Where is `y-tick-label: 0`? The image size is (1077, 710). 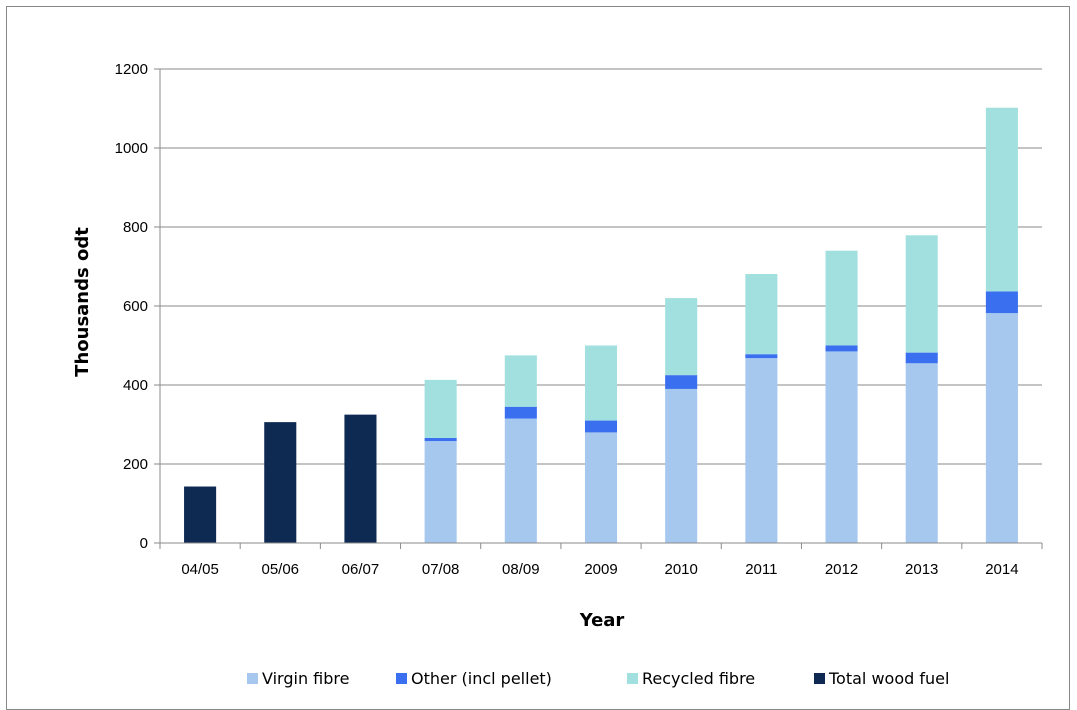 y-tick-label: 0 is located at coordinates (144, 543).